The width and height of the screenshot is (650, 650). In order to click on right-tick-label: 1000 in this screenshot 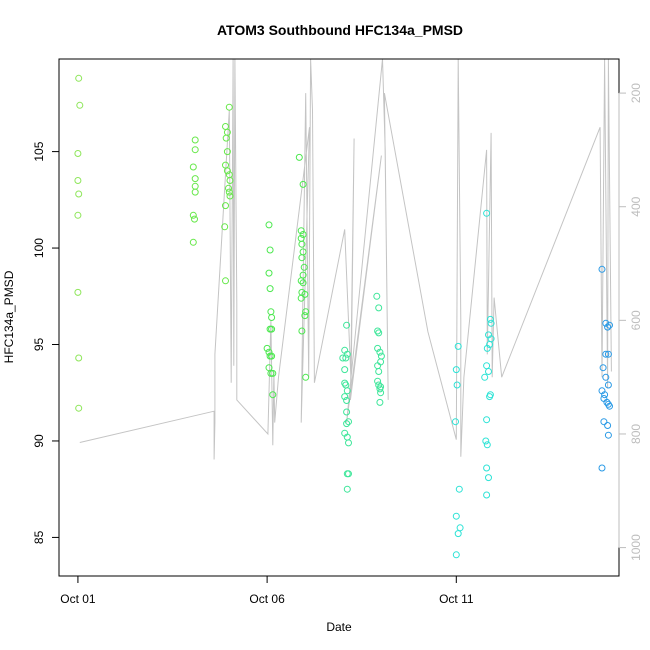, I will do `click(636, 547)`.